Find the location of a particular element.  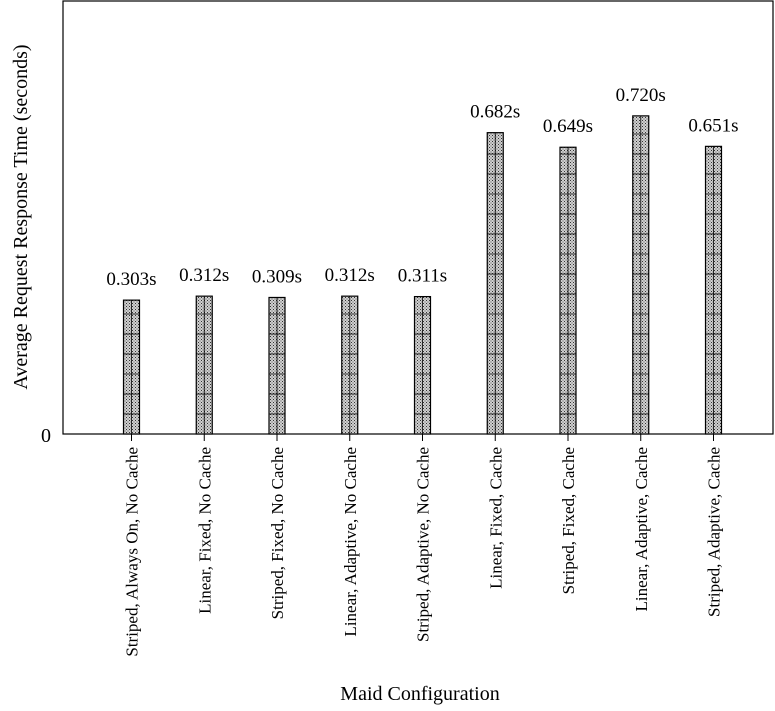

x-tick-label-3: Striped, Fixed, No Cache is located at coordinates (277, 533).